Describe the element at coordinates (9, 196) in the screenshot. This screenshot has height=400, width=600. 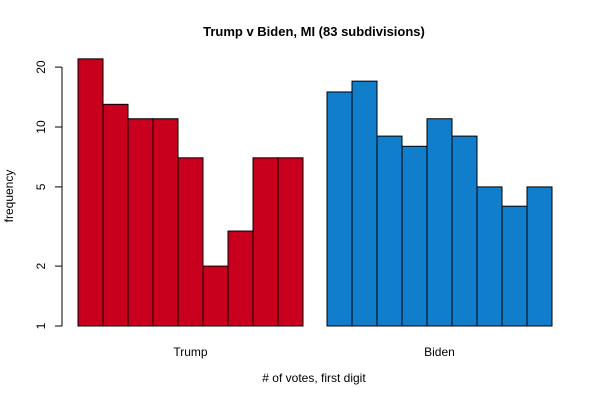
I see `y-axis-label: frequency` at that location.